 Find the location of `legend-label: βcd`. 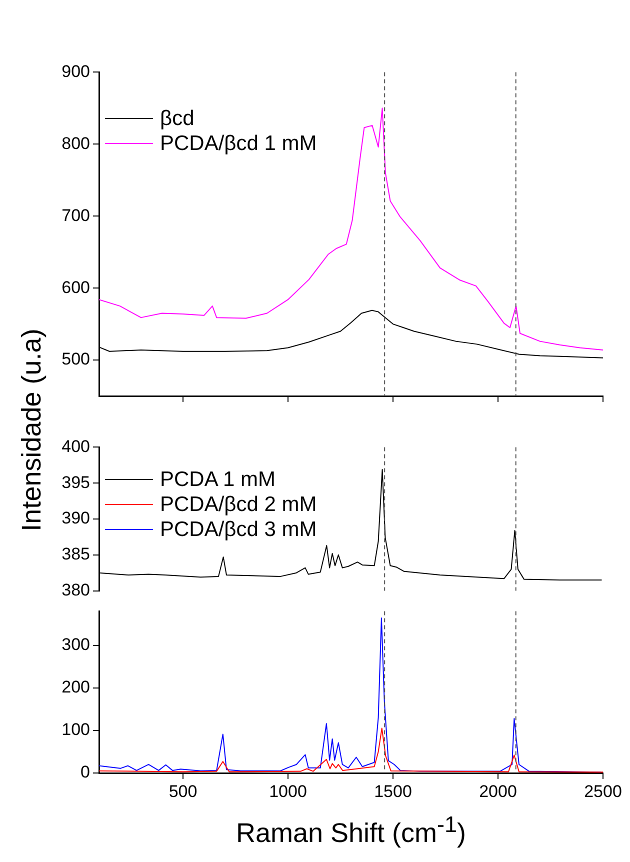

legend-label: βcd is located at coordinates (177, 118).